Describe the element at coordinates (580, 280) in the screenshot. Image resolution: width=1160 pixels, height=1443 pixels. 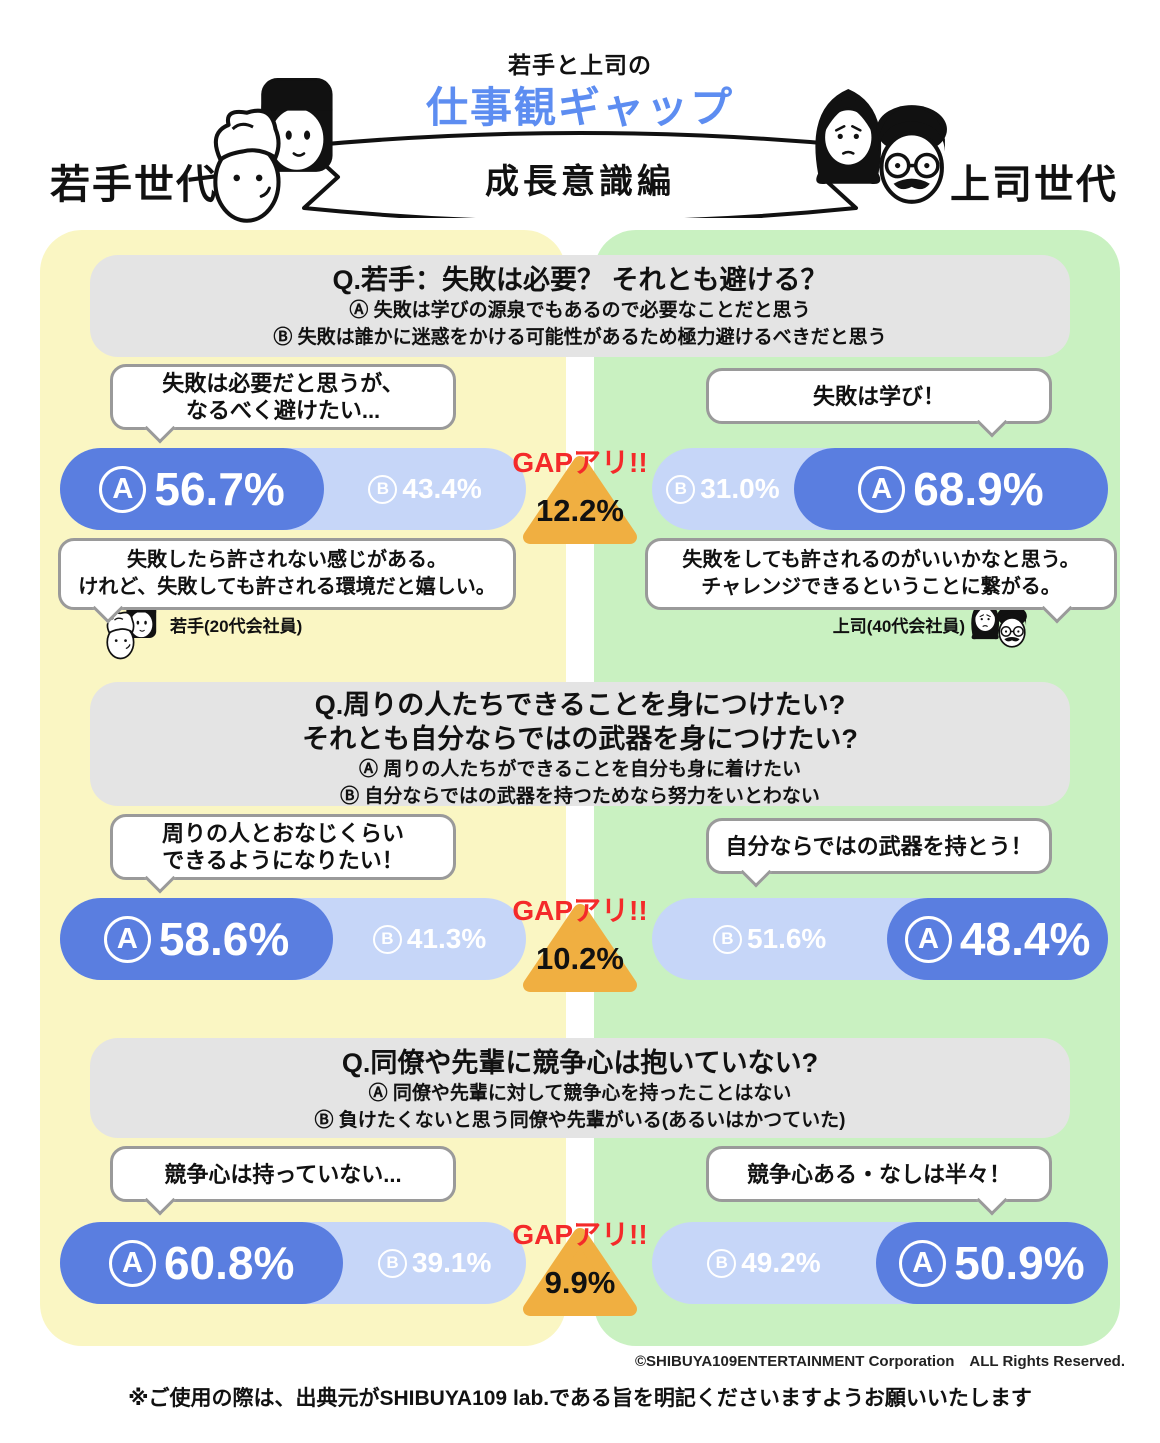
I see `question-1-title: Q.若手：失敗は必要？ それとも避ける？` at that location.